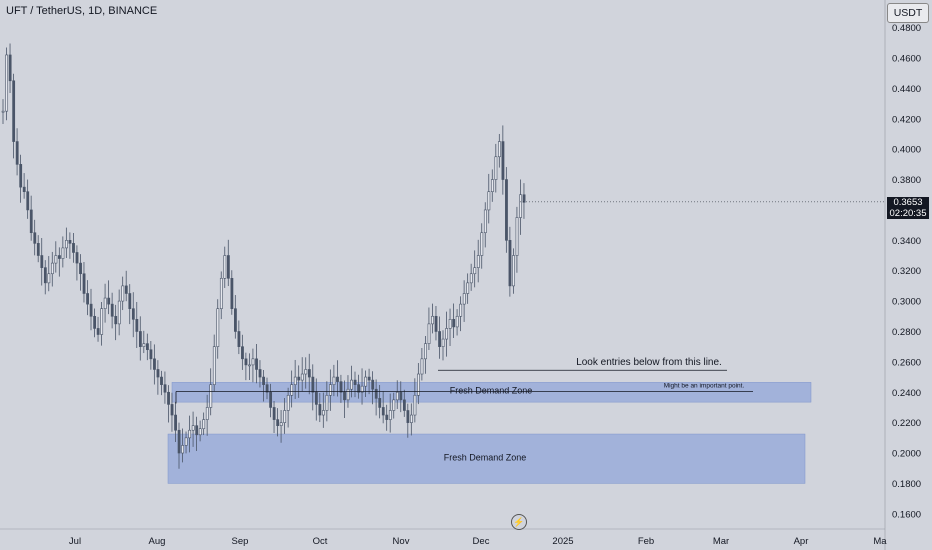 This screenshot has height=550, width=932. What do you see at coordinates (906, 58) in the screenshot?
I see `price-tick-label: 0.4600` at bounding box center [906, 58].